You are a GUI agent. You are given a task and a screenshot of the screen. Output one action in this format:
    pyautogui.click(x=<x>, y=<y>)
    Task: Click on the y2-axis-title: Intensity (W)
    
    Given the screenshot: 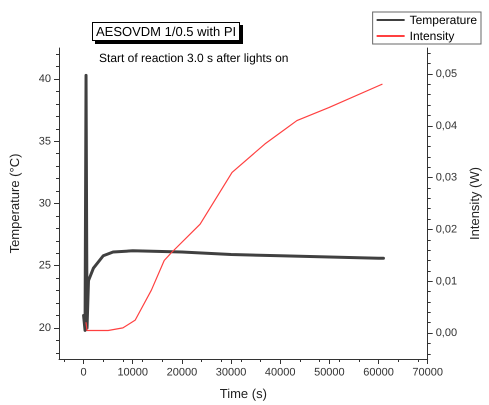 What is the action you would take?
    pyautogui.click(x=474, y=203)
    